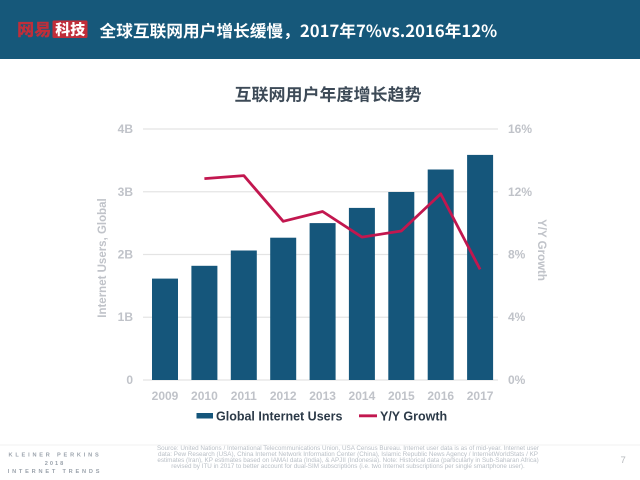 The image size is (640, 480). Describe the element at coordinates (440, 396) in the screenshot. I see `svg-text: 2016` at that location.